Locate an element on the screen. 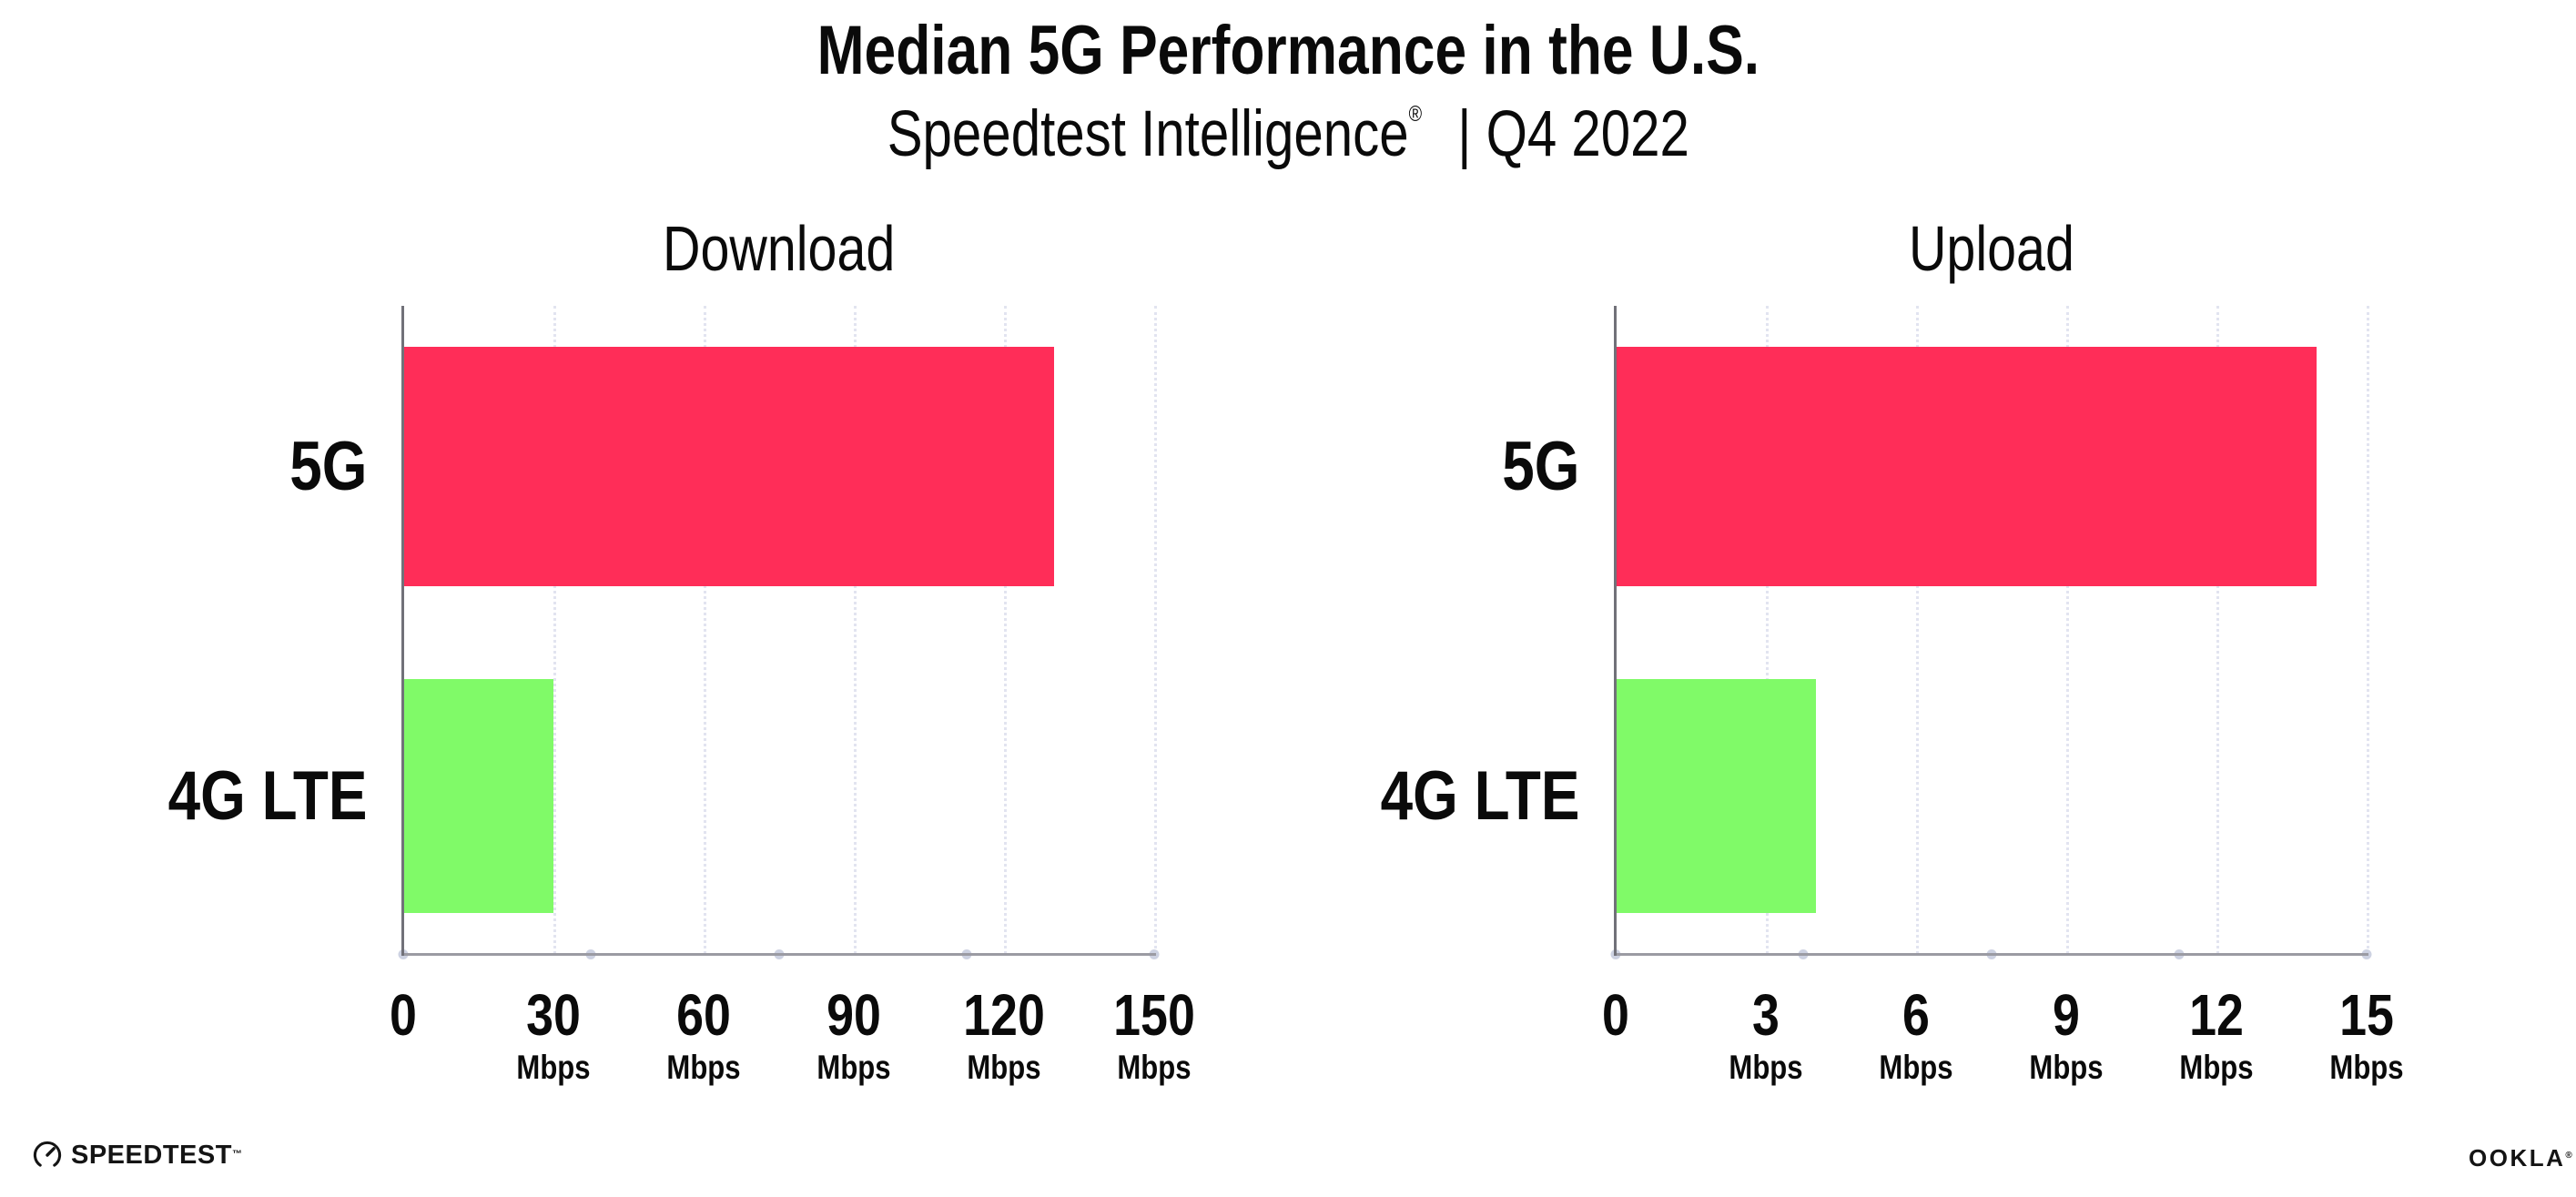  speedtest-logo: SPEEDTEST™ is located at coordinates (137, 1156).